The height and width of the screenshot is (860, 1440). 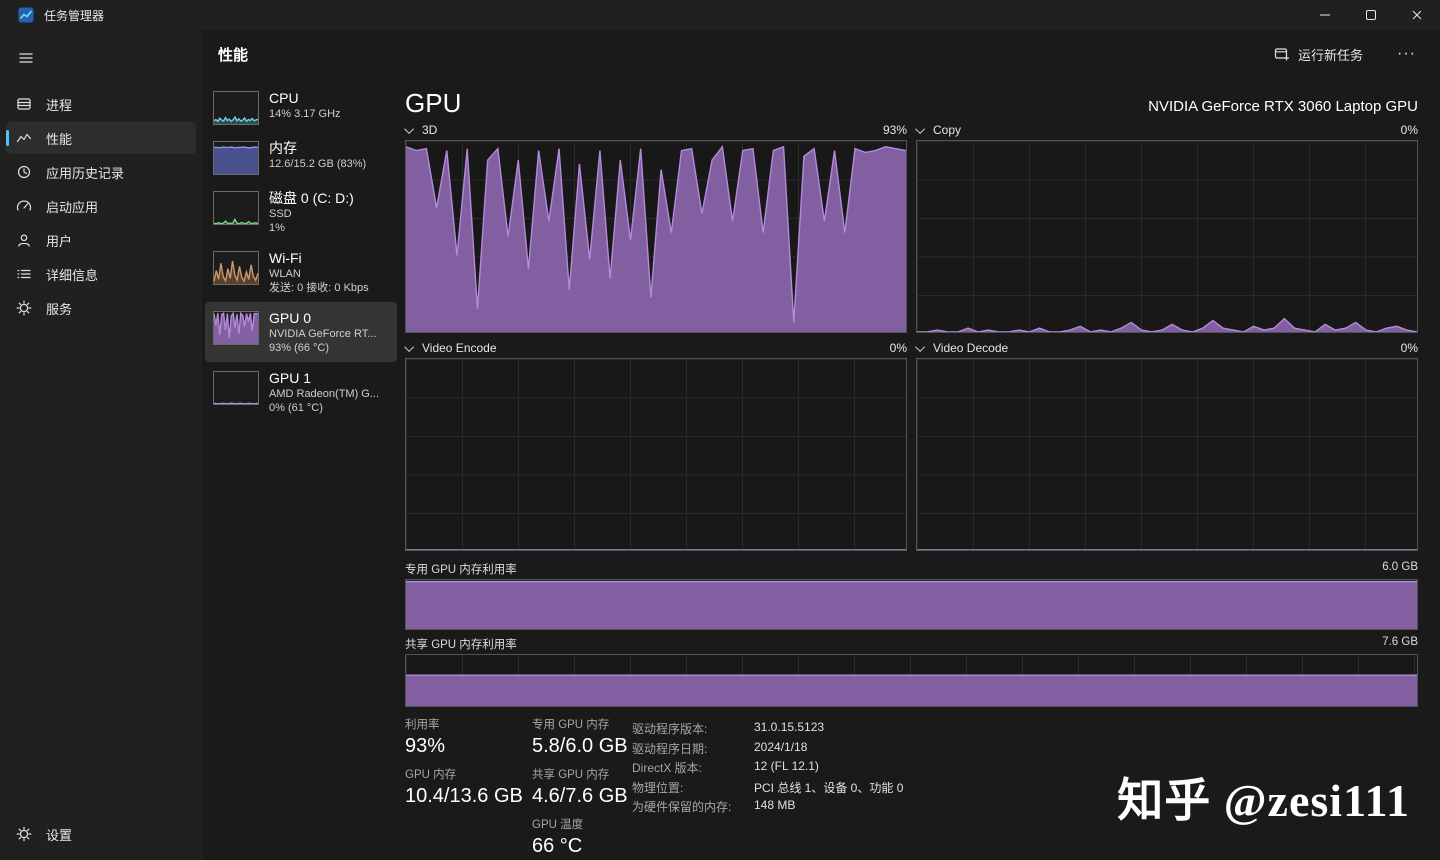 What do you see at coordinates (301, 332) in the screenshot?
I see `perf-item-gpu0: GPU 0 NVIDIA GeForce RT... 93% (66 °C)` at bounding box center [301, 332].